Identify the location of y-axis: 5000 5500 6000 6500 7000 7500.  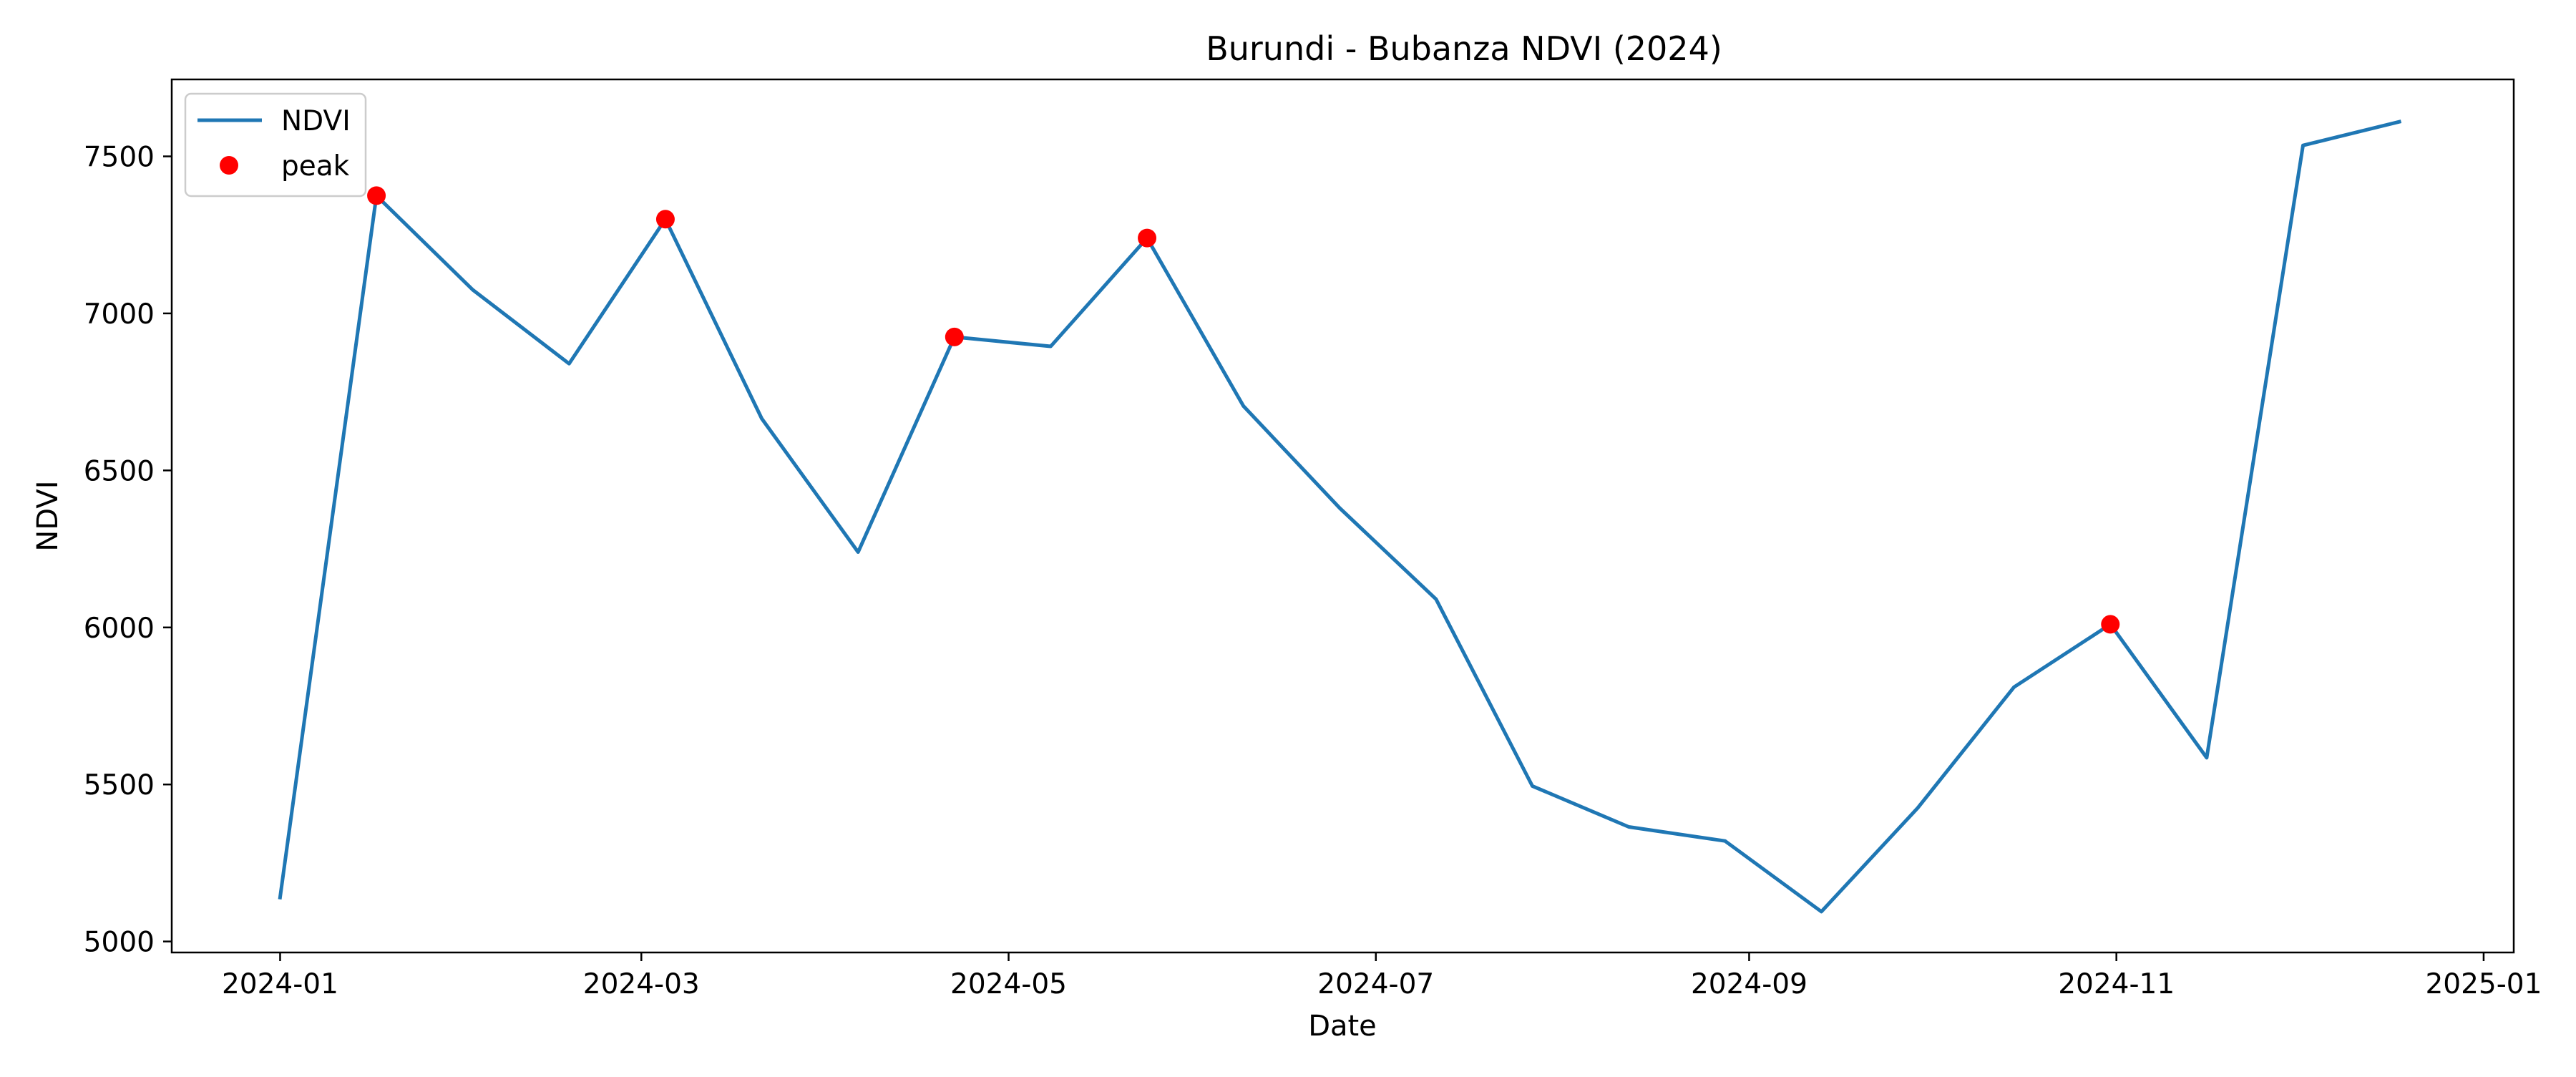
(128, 550).